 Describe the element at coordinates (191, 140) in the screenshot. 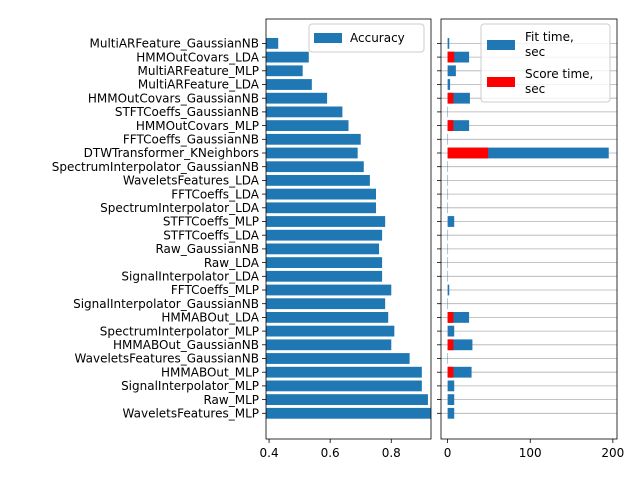

I see `y-tick-label: FFTCoeffs_GaussianNB` at that location.